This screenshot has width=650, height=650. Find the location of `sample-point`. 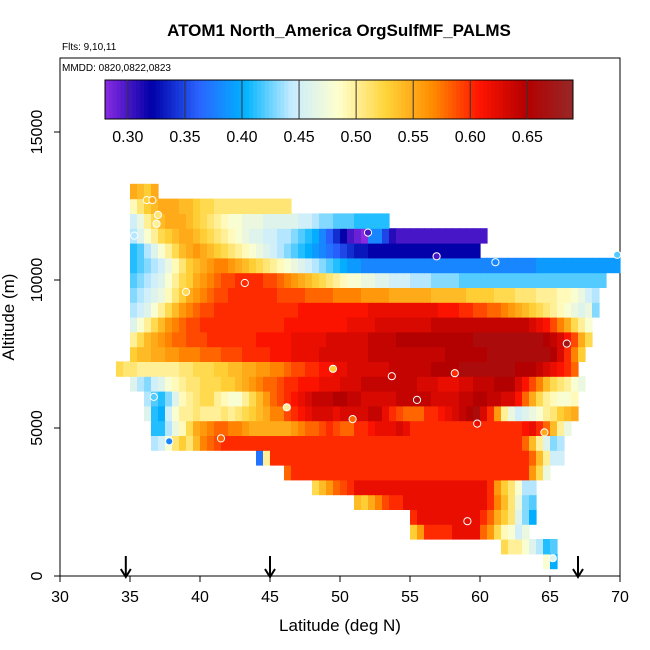

sample-point is located at coordinates (152, 200).